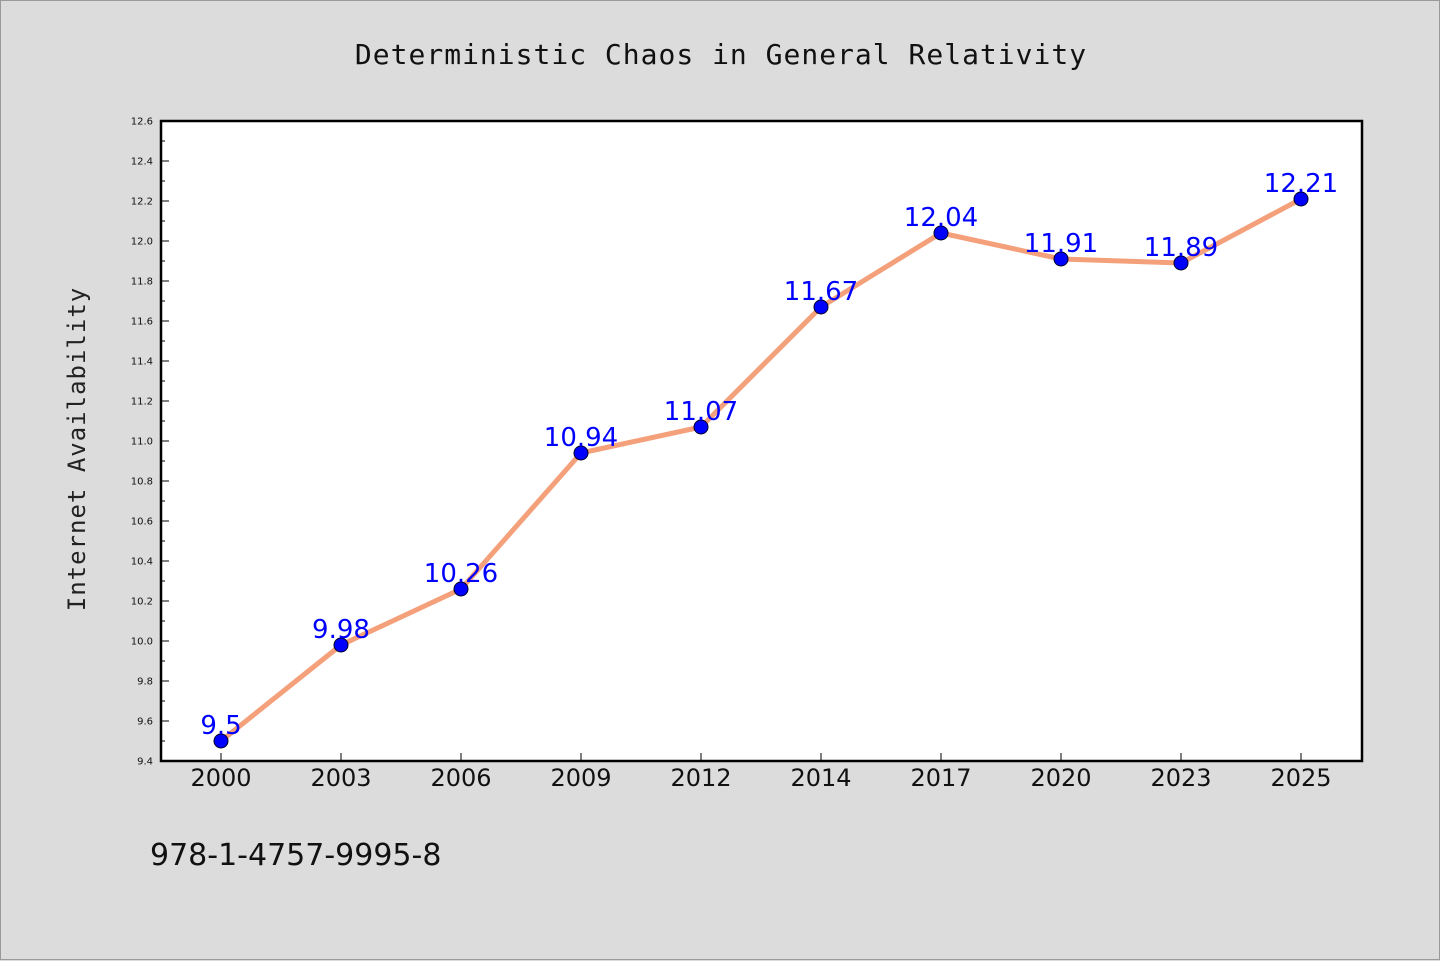  Describe the element at coordinates (142, 562) in the screenshot. I see `y-tick-label: 10.4` at that location.